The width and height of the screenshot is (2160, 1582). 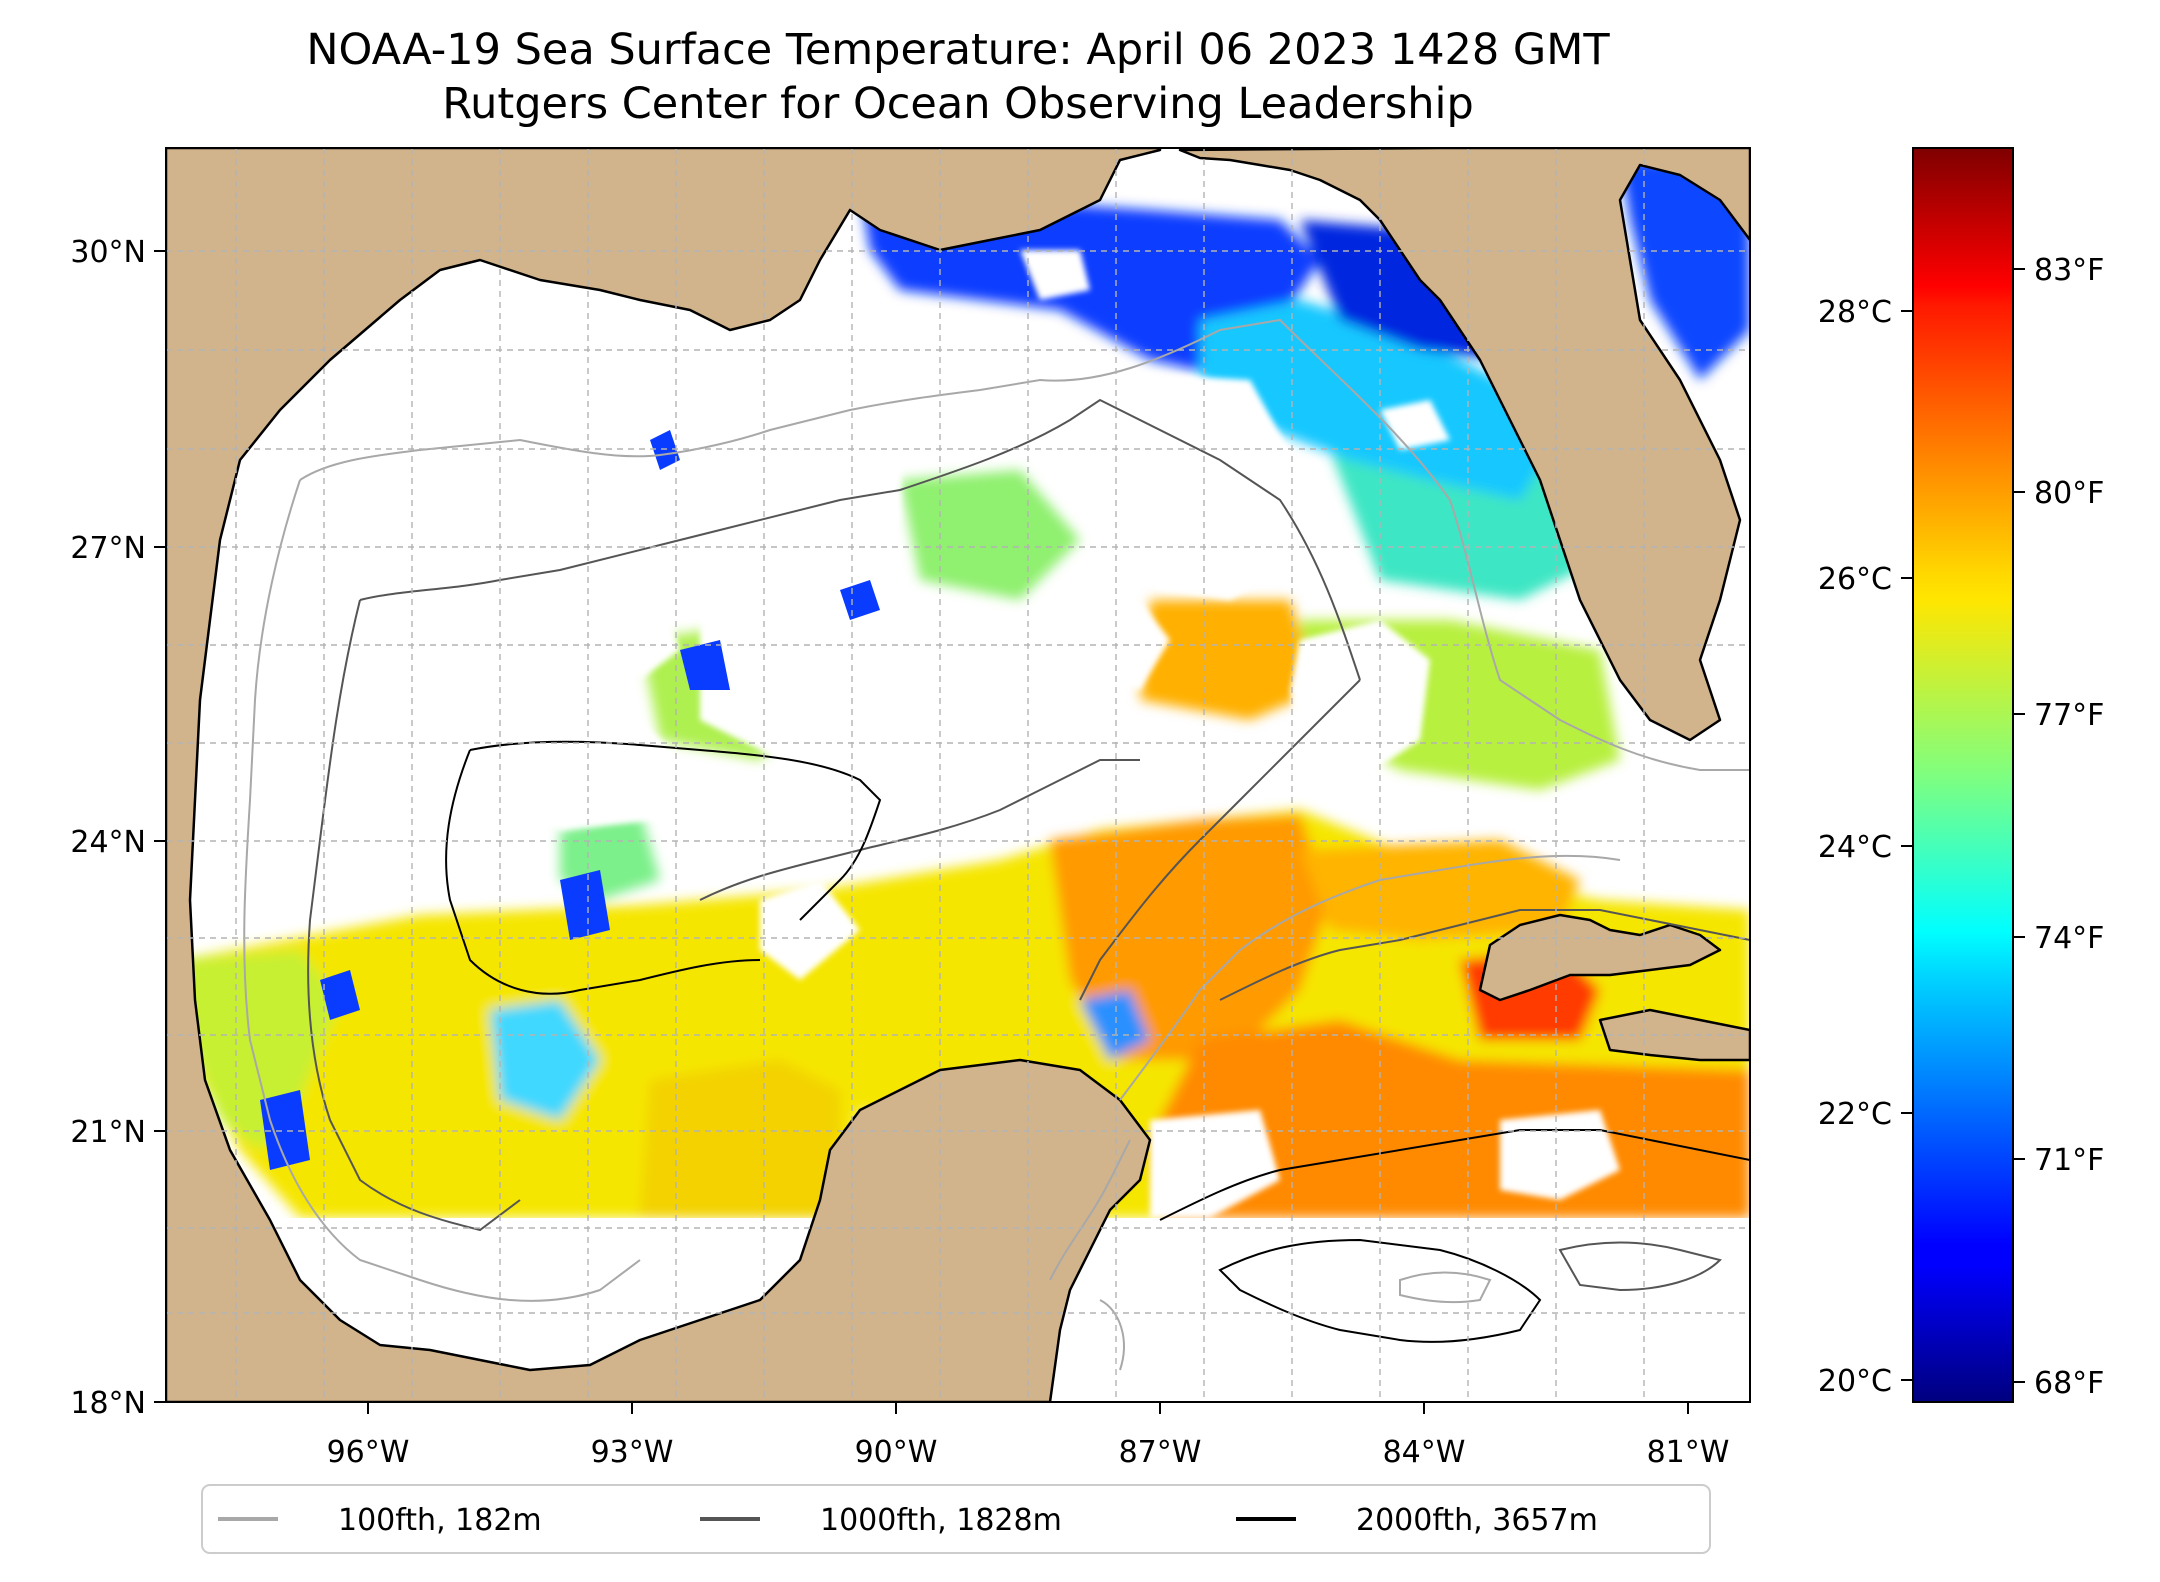 I want to click on lon-tick-label: 87°W, so click(x=1160, y=1452).